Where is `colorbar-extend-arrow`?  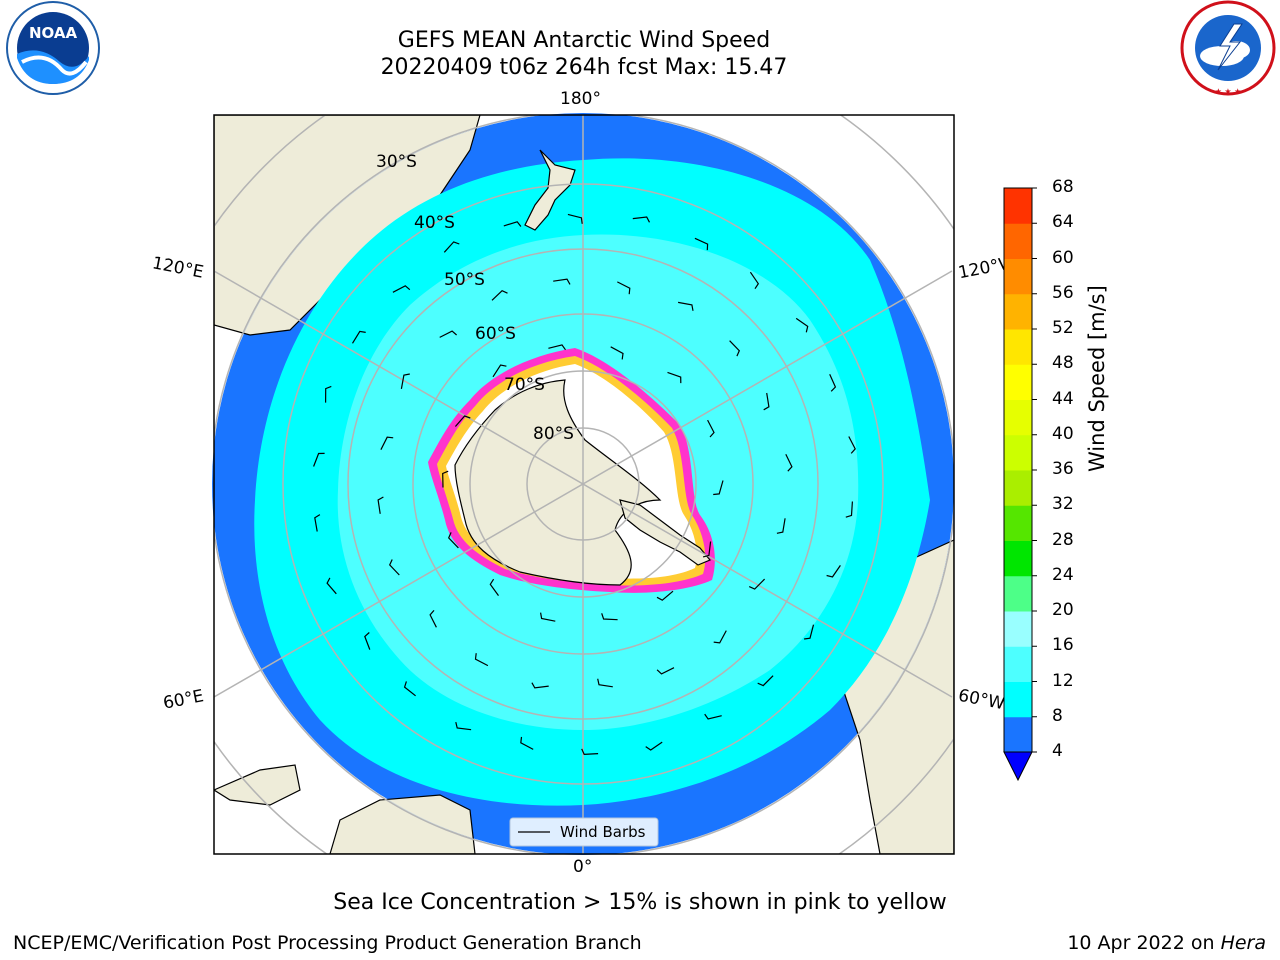 colorbar-extend-arrow is located at coordinates (1018, 766).